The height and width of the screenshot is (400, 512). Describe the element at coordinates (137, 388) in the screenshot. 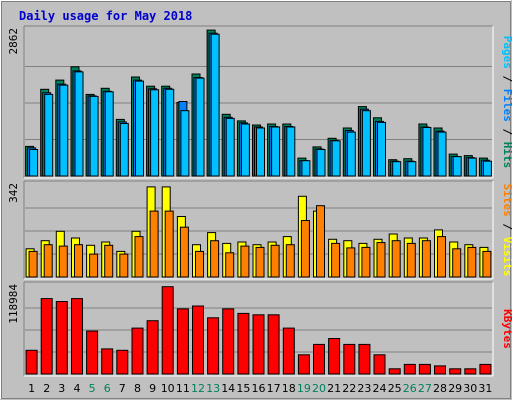

I see `day-label-8: 8` at that location.